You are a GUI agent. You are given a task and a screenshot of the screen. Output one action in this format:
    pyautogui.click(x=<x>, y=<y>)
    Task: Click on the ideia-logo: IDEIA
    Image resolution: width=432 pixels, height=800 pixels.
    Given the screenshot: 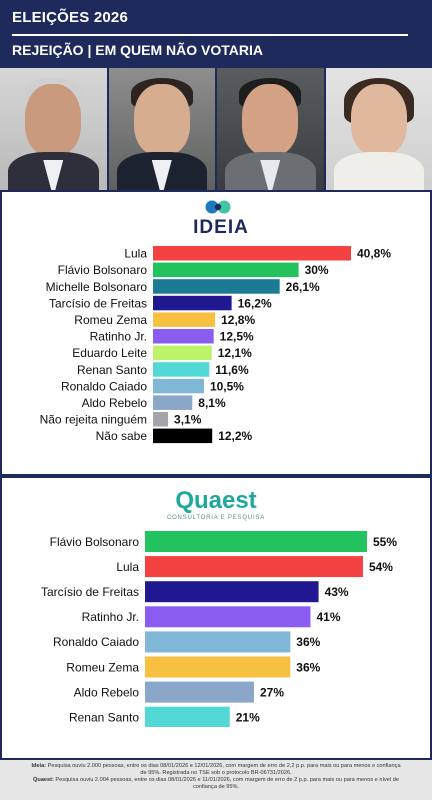 What is the action you would take?
    pyautogui.click(x=221, y=217)
    